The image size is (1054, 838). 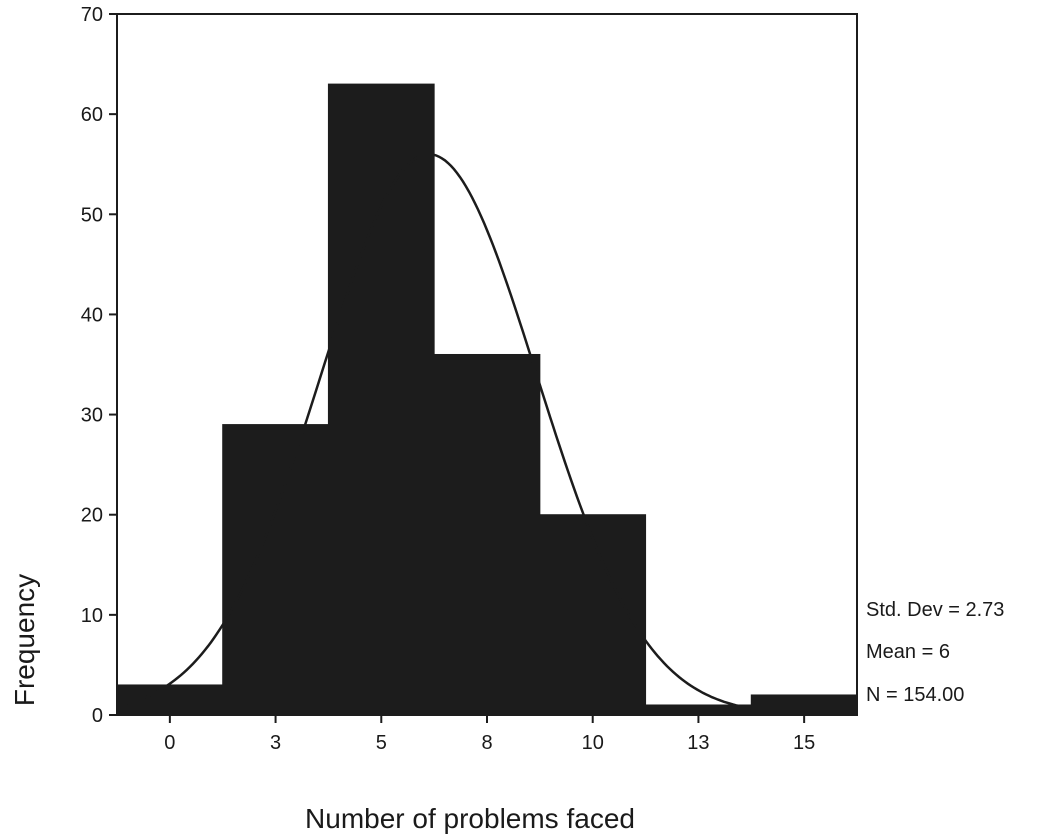 I want to click on x-tick-label: 15, so click(x=804, y=743).